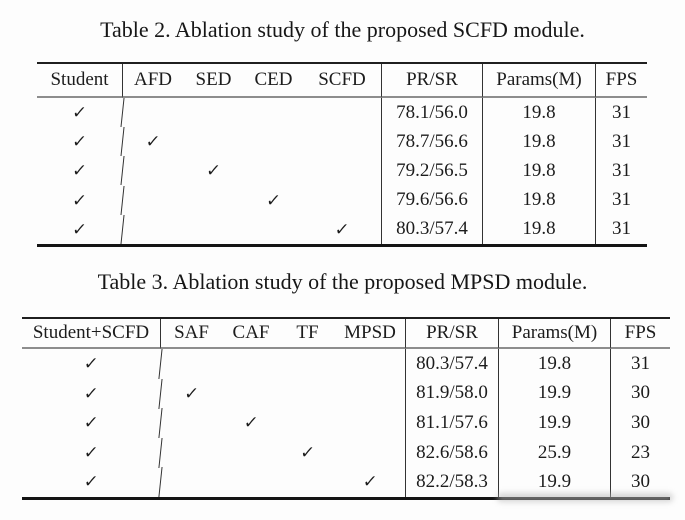 The height and width of the screenshot is (520, 685). Describe the element at coordinates (79, 81) in the screenshot. I see `header-cell-student: Student` at that location.